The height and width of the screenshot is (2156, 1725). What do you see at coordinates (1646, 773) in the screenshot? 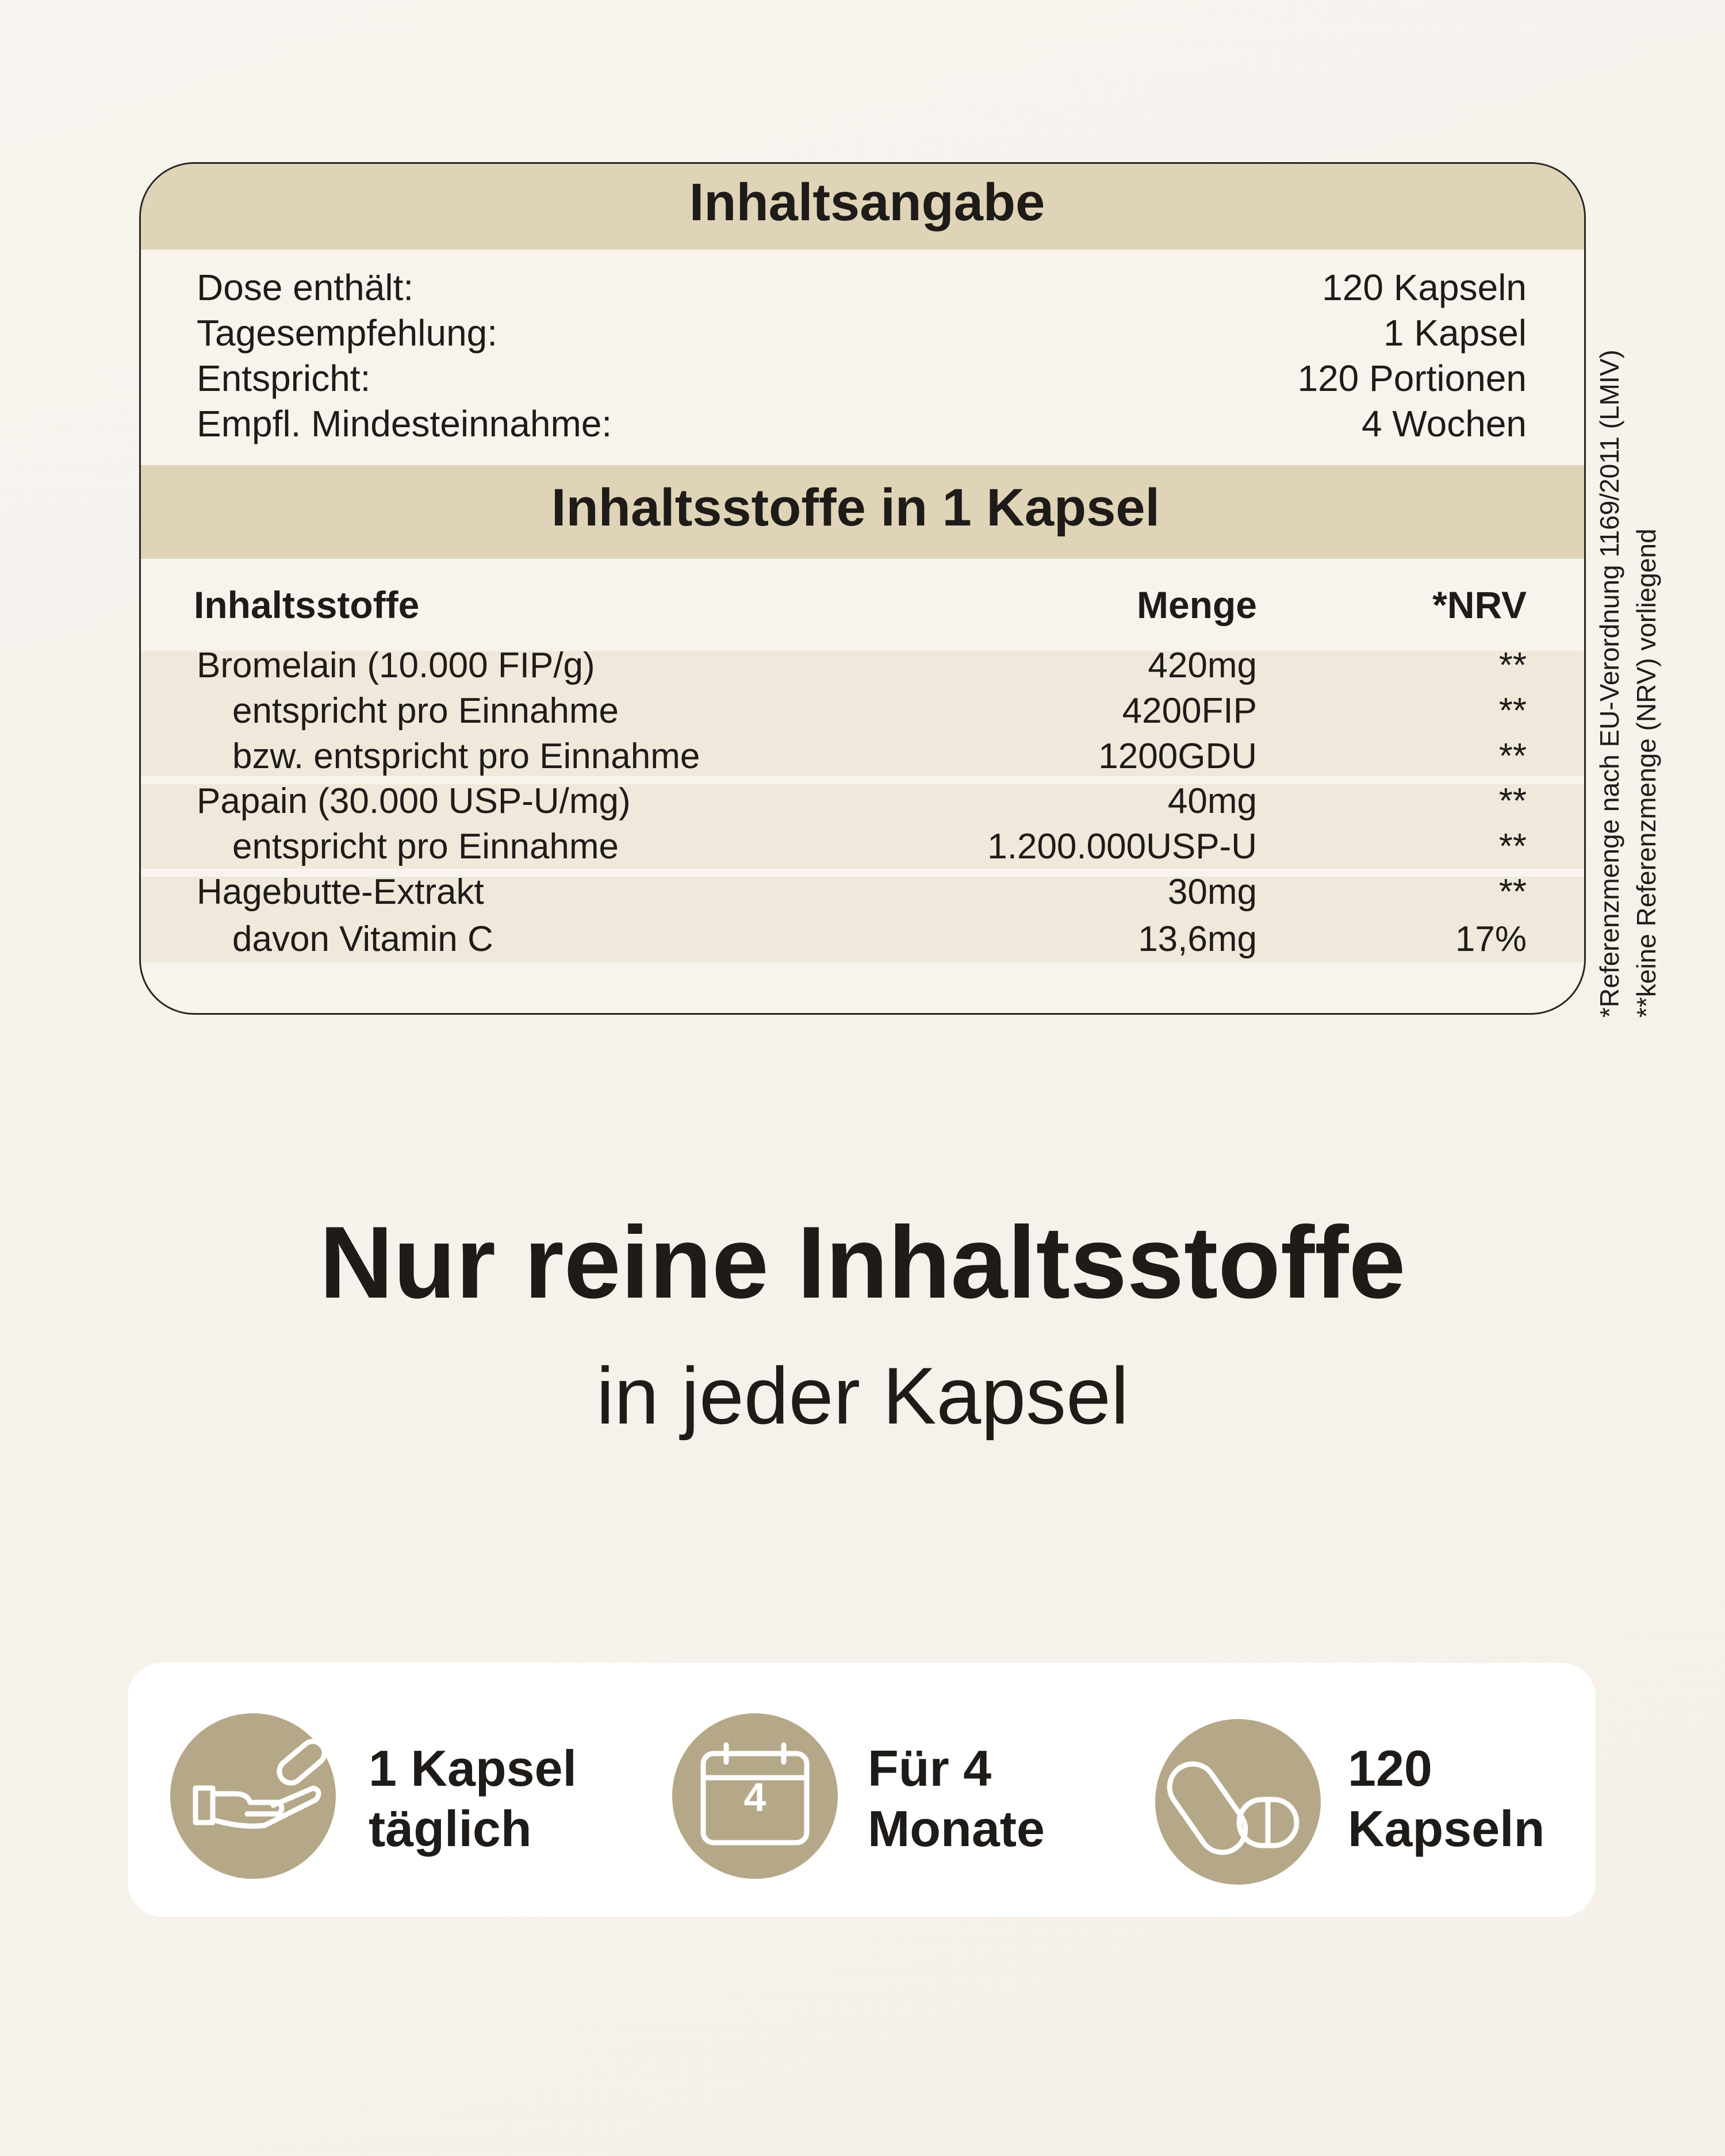
I see `footnote: **keine Referenzmenge (NRV) vorliegend` at bounding box center [1646, 773].